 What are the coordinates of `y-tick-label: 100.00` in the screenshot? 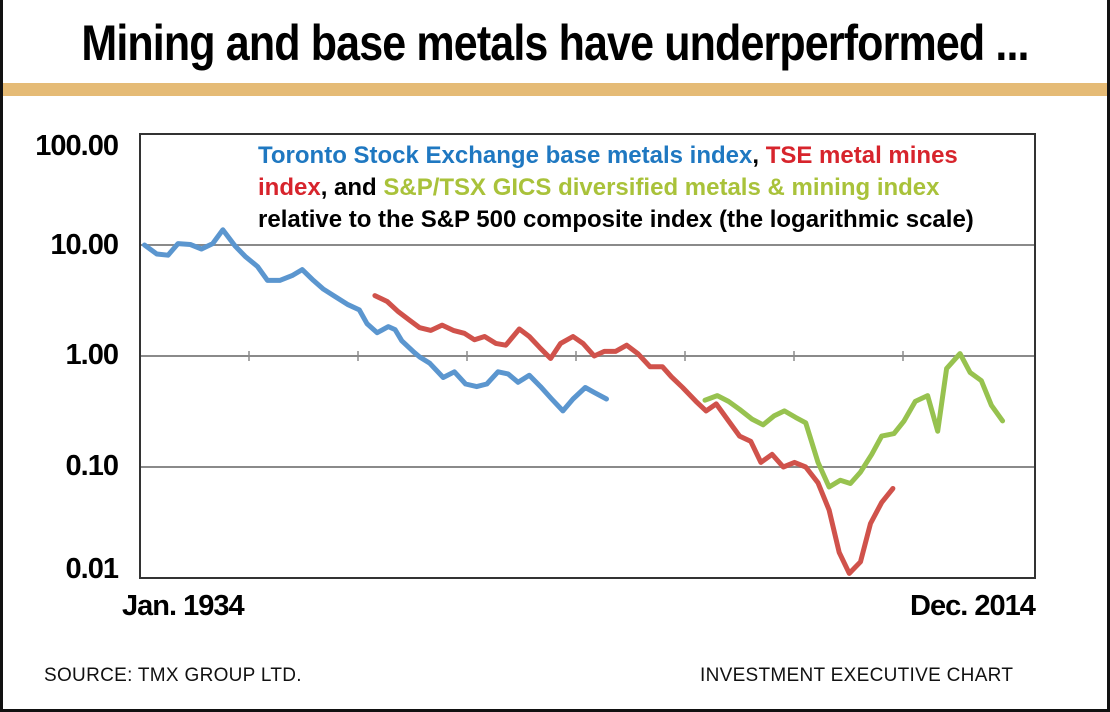 It's located at (77, 146).